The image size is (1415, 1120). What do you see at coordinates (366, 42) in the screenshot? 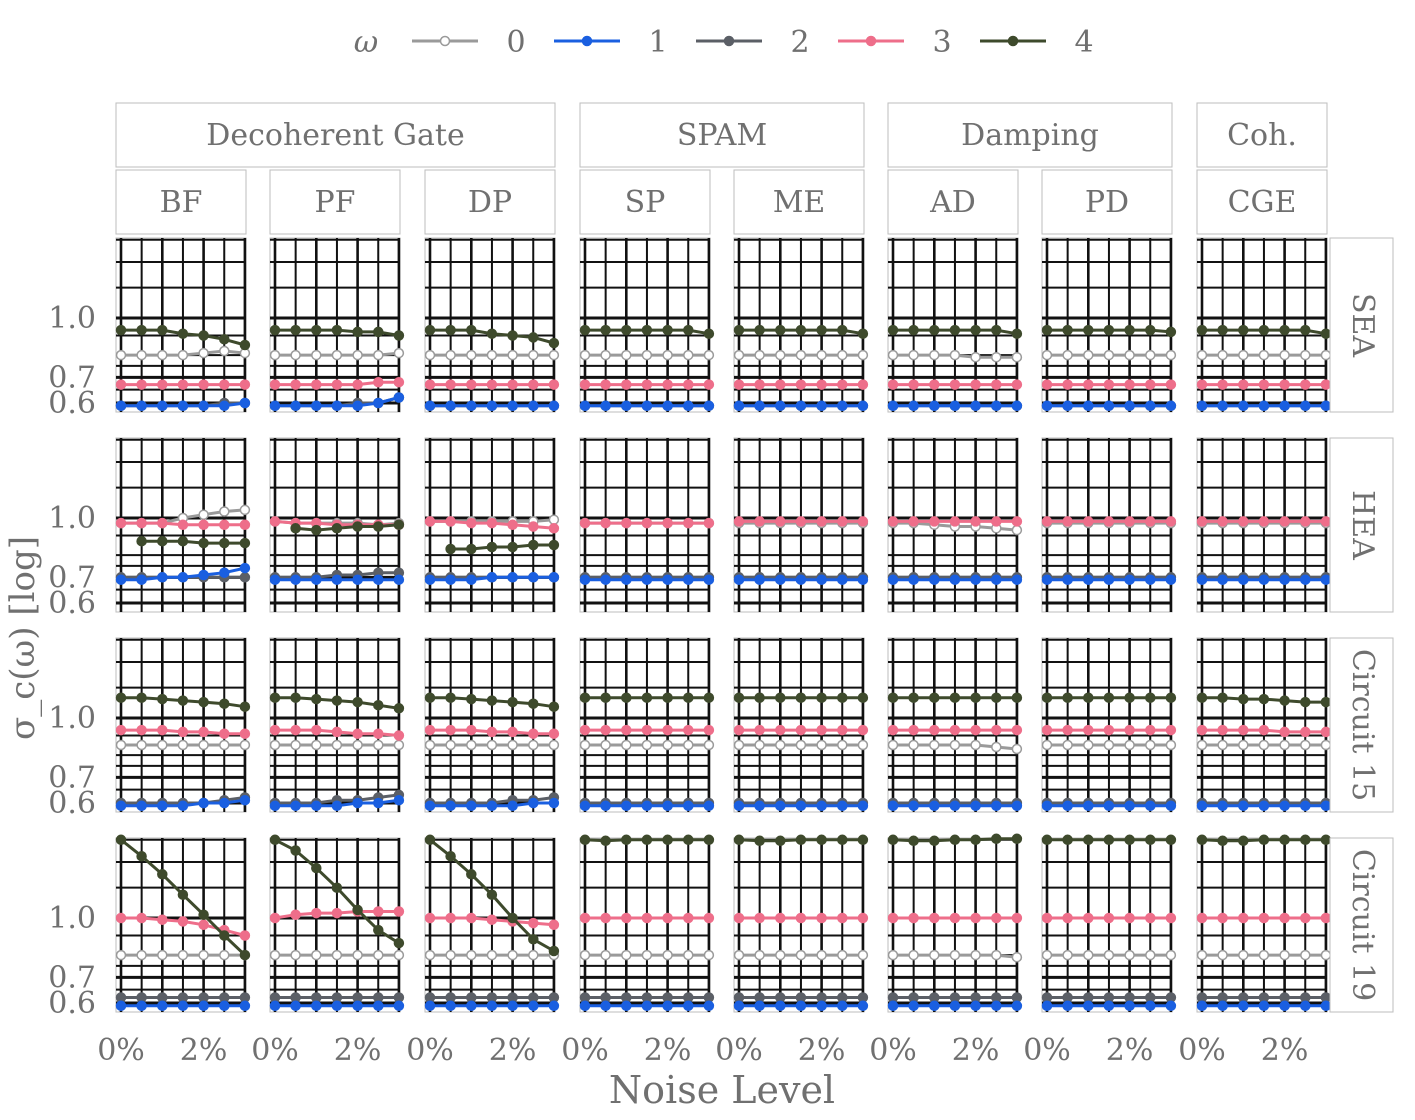
I see `legend-title: ω` at bounding box center [366, 42].